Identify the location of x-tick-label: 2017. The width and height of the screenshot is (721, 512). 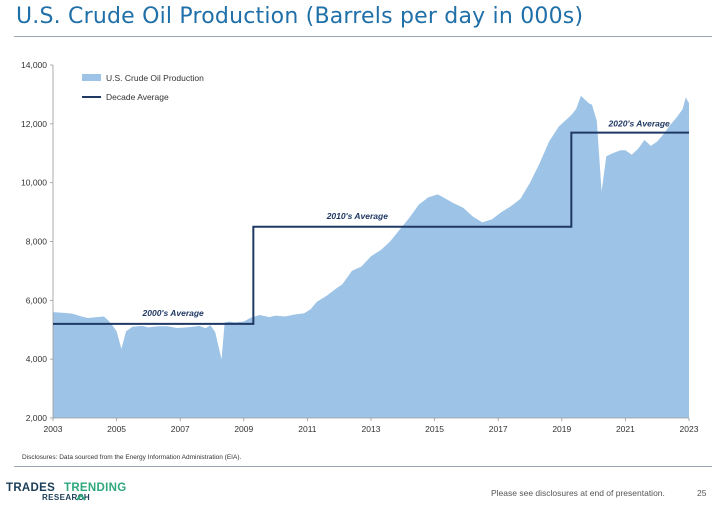
(498, 429).